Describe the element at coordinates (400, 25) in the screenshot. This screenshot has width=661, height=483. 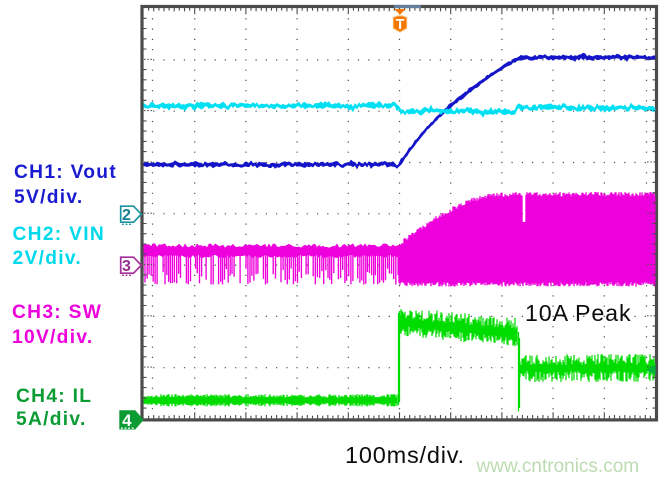
I see `svg-text: T` at that location.